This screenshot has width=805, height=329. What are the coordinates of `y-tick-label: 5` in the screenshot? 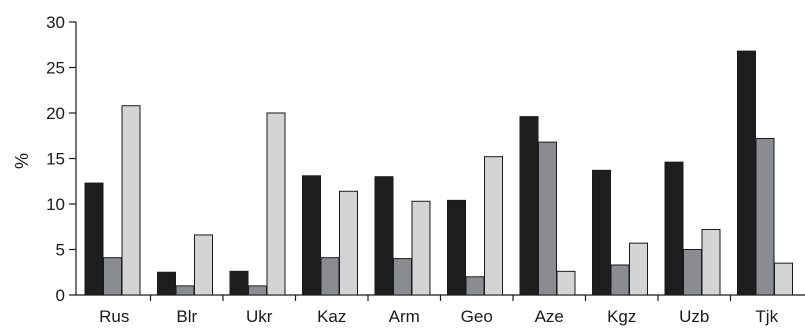 It's located at (60, 250).